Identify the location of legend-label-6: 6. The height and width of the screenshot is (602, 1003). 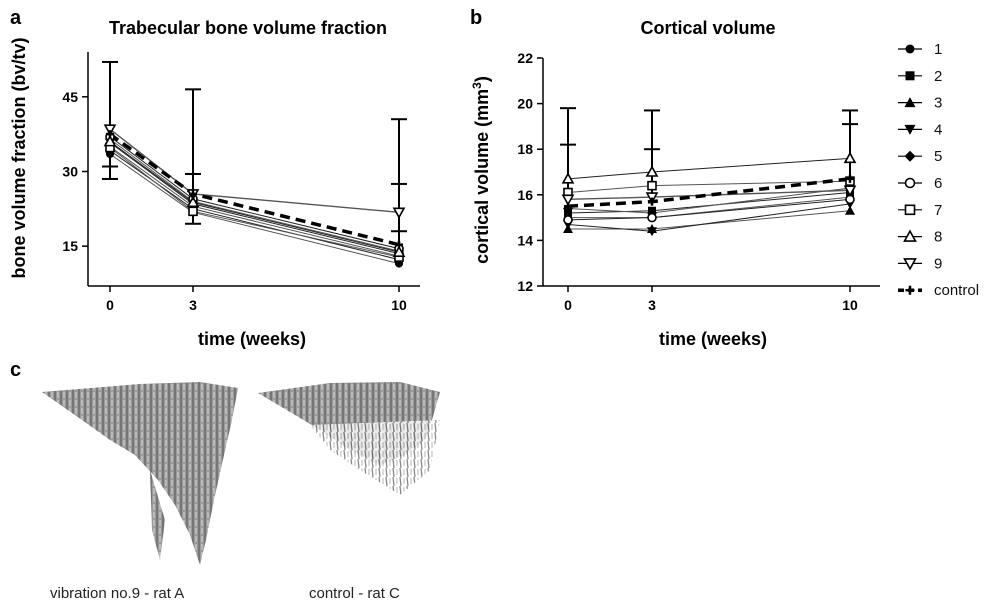
(938, 183).